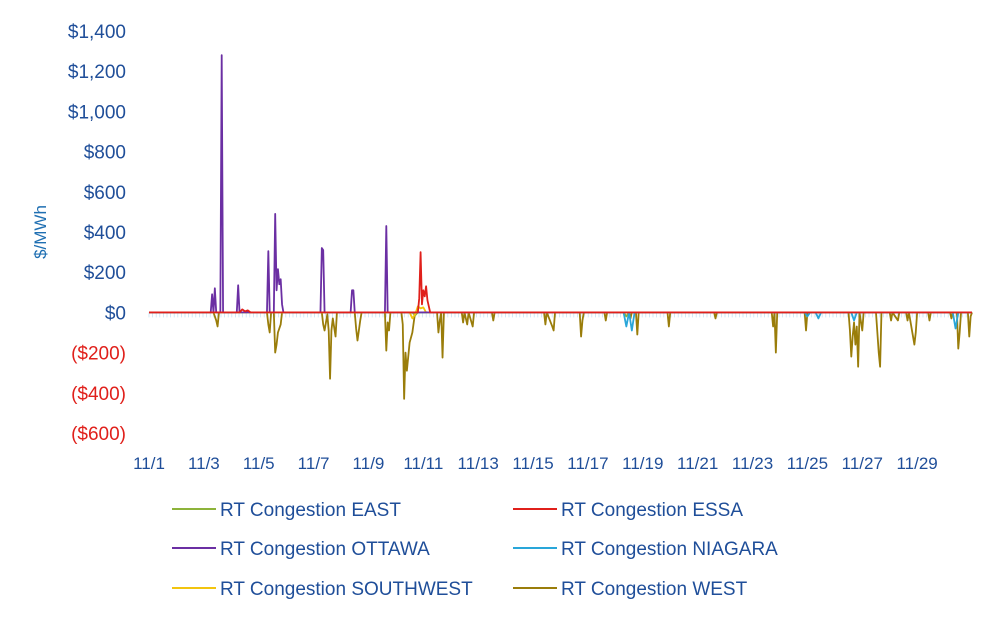 Image resolution: width=1005 pixels, height=621 pixels. What do you see at coordinates (478, 463) in the screenshot?
I see `x-tick-label: 11/13` at bounding box center [478, 463].